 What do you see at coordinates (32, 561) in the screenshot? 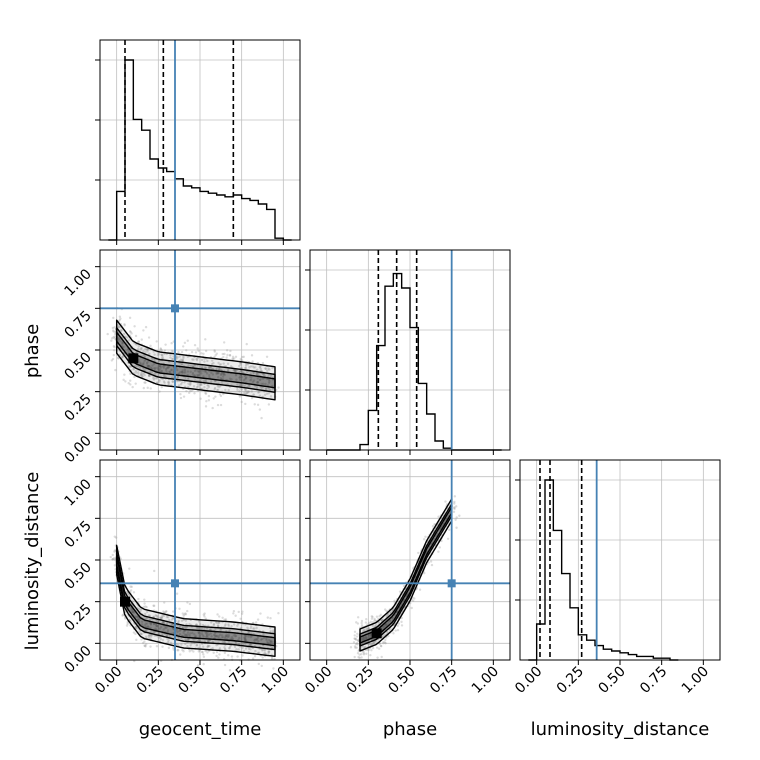
I see `y-axis-label-luminosity-distance: luminosity_distance` at bounding box center [32, 561].